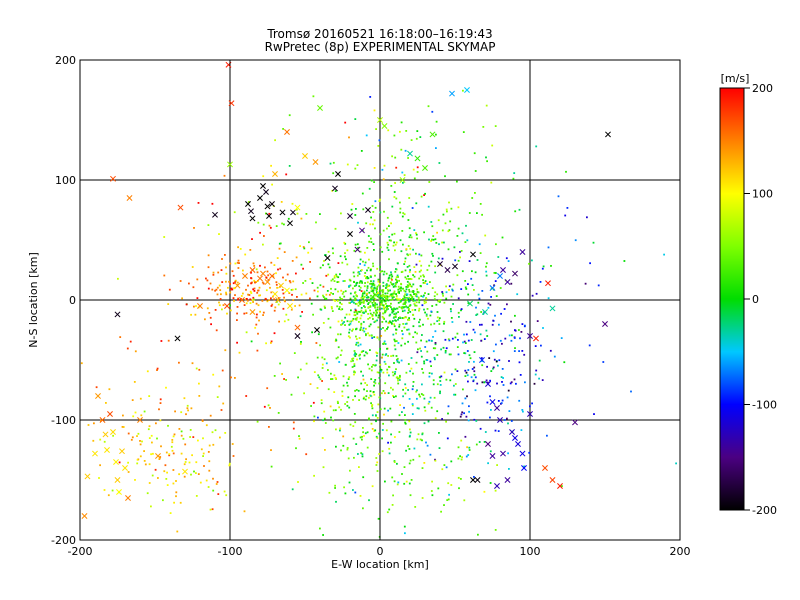 The width and height of the screenshot is (800, 600). Describe the element at coordinates (72, 300) in the screenshot. I see `y-tick-label: 0` at that location.